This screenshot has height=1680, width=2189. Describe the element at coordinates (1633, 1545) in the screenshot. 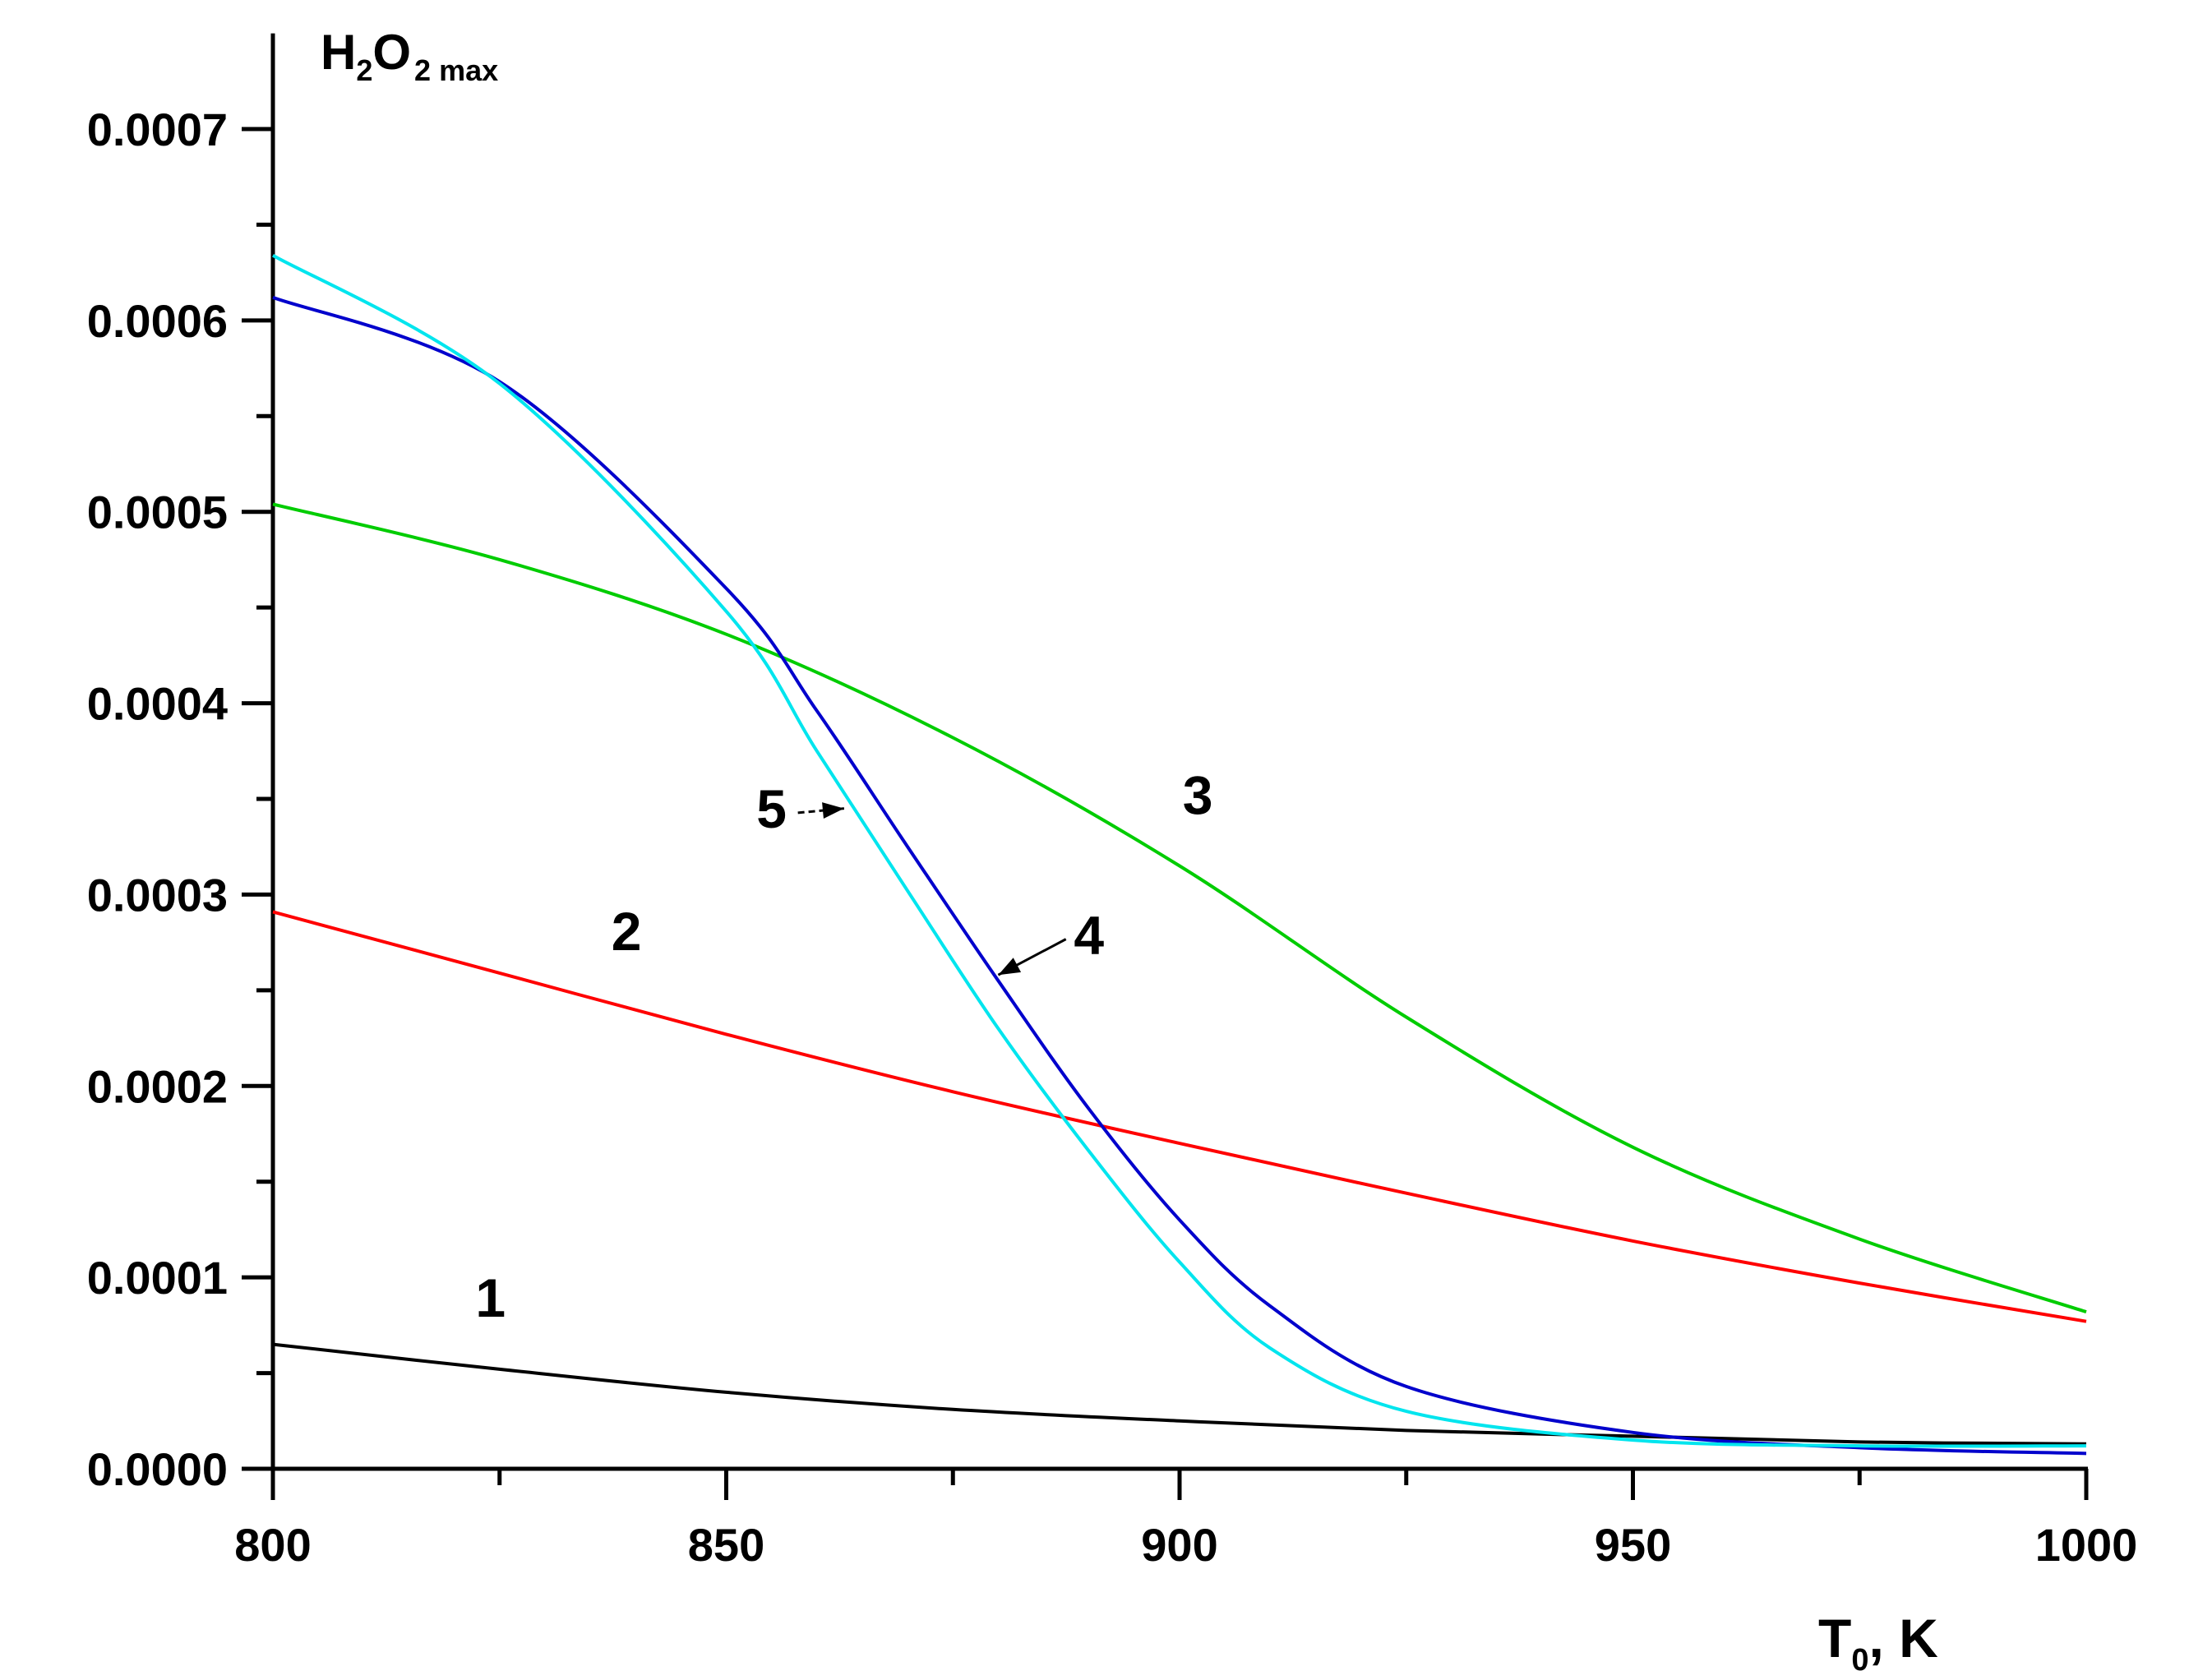

I see `x-tick-label: 950` at that location.